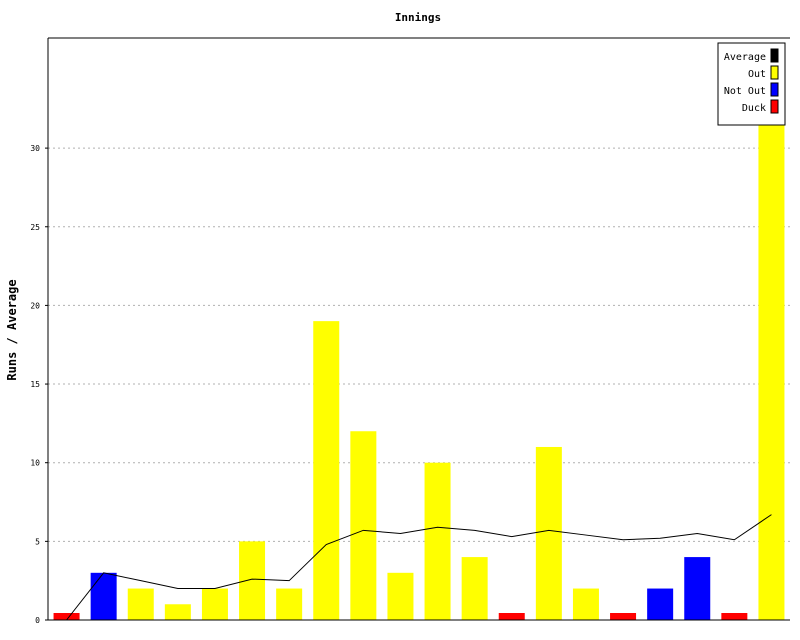 This screenshot has width=800, height=640. I want to click on legend: Average Out Not Out Duck, so click(751, 84).